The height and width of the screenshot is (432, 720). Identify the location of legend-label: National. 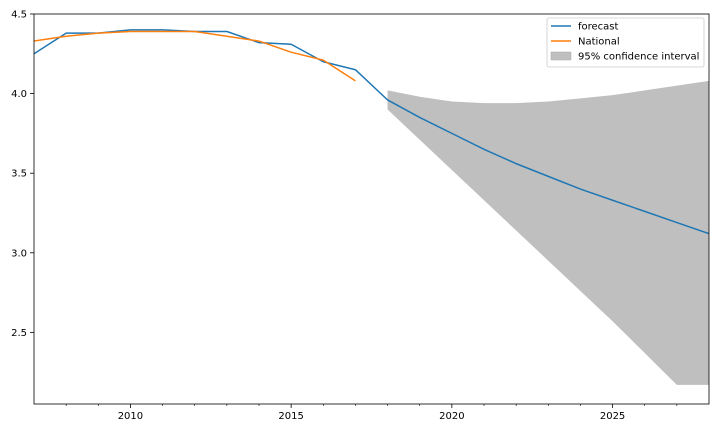
(599, 42).